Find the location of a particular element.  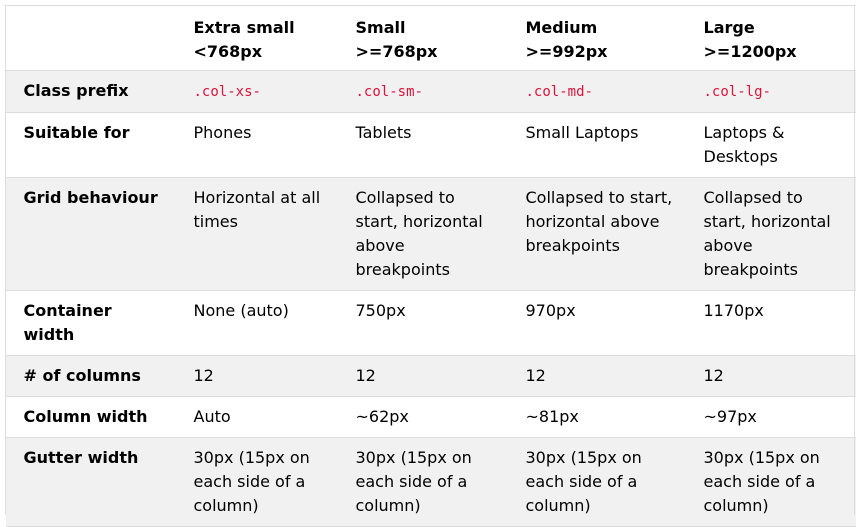

header-range: >=1200px is located at coordinates (750, 51).